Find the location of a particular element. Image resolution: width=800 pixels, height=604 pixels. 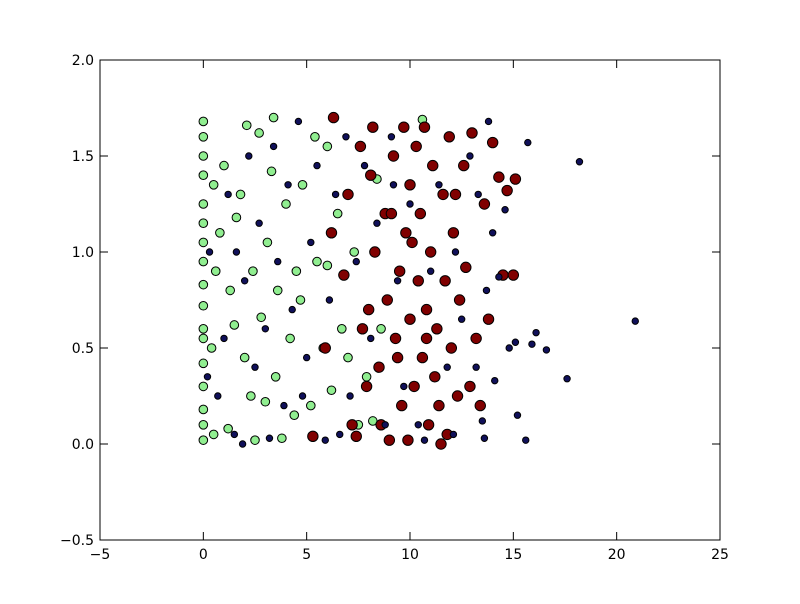

y-tick-label: 1.0 is located at coordinates (83, 253).